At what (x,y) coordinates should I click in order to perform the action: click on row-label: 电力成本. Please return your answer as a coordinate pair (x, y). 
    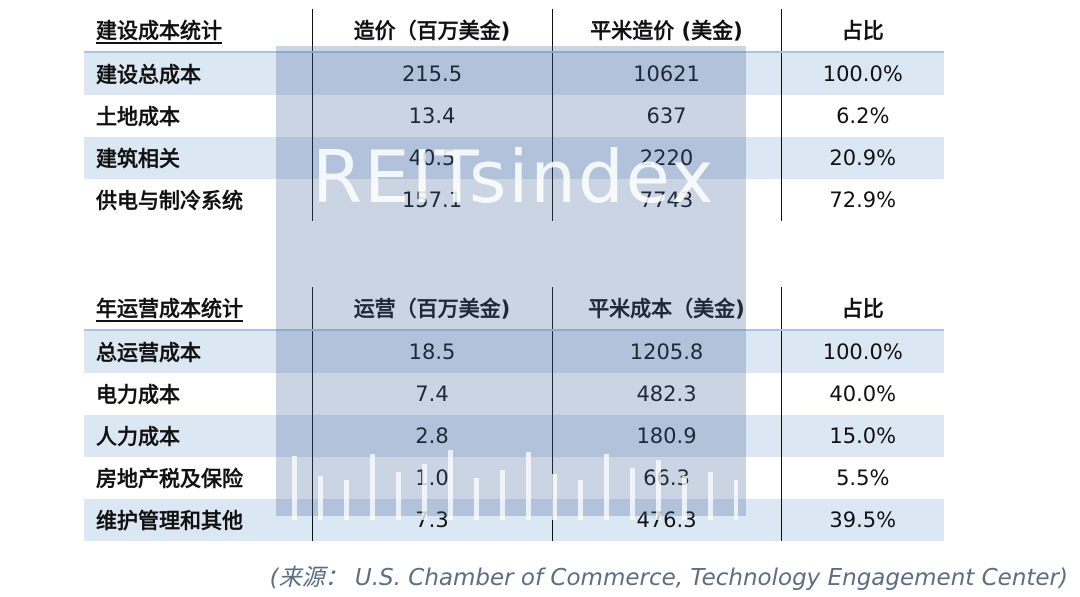
    Looking at the image, I should click on (138, 395).